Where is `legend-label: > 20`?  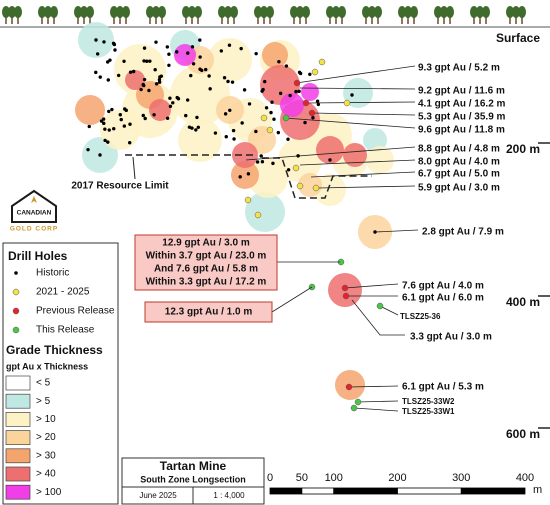 legend-label: > 20 is located at coordinates (46, 437).